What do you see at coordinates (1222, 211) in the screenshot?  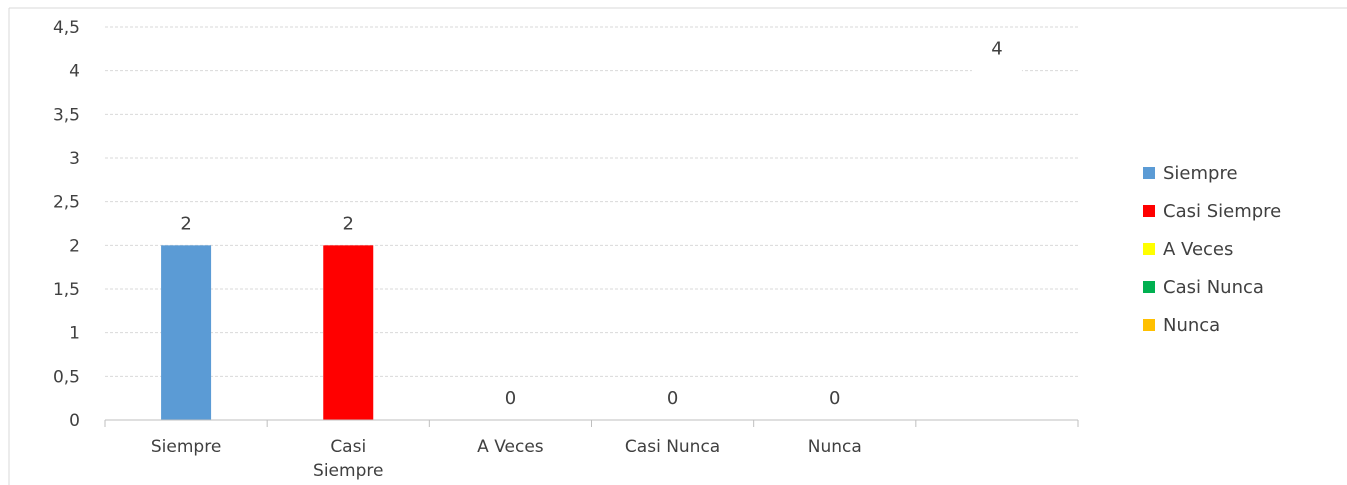 I see `legend-label: Casi Siempre` at bounding box center [1222, 211].